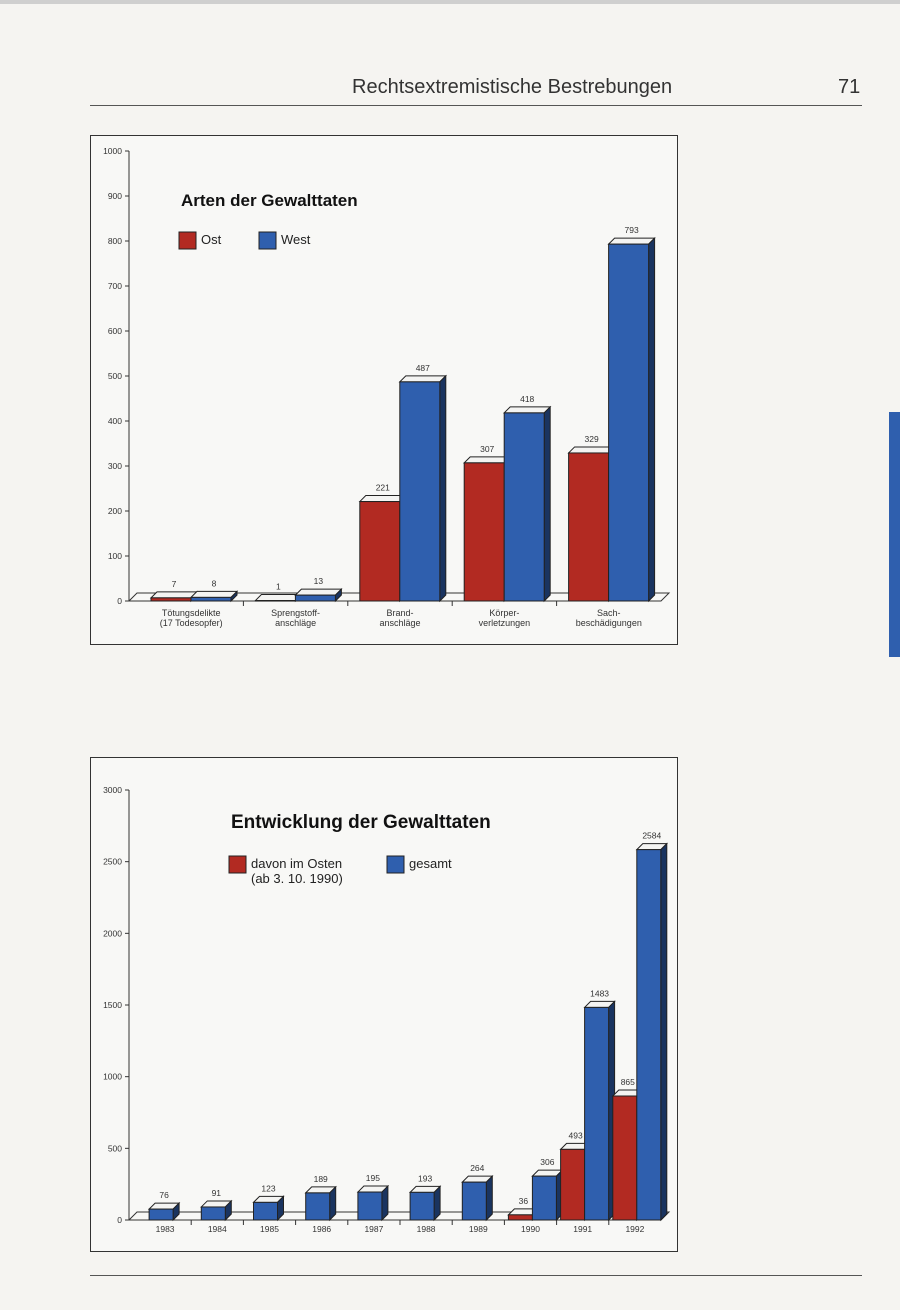 This screenshot has height=1310, width=900. I want to click on data-label: 189, so click(321, 1179).